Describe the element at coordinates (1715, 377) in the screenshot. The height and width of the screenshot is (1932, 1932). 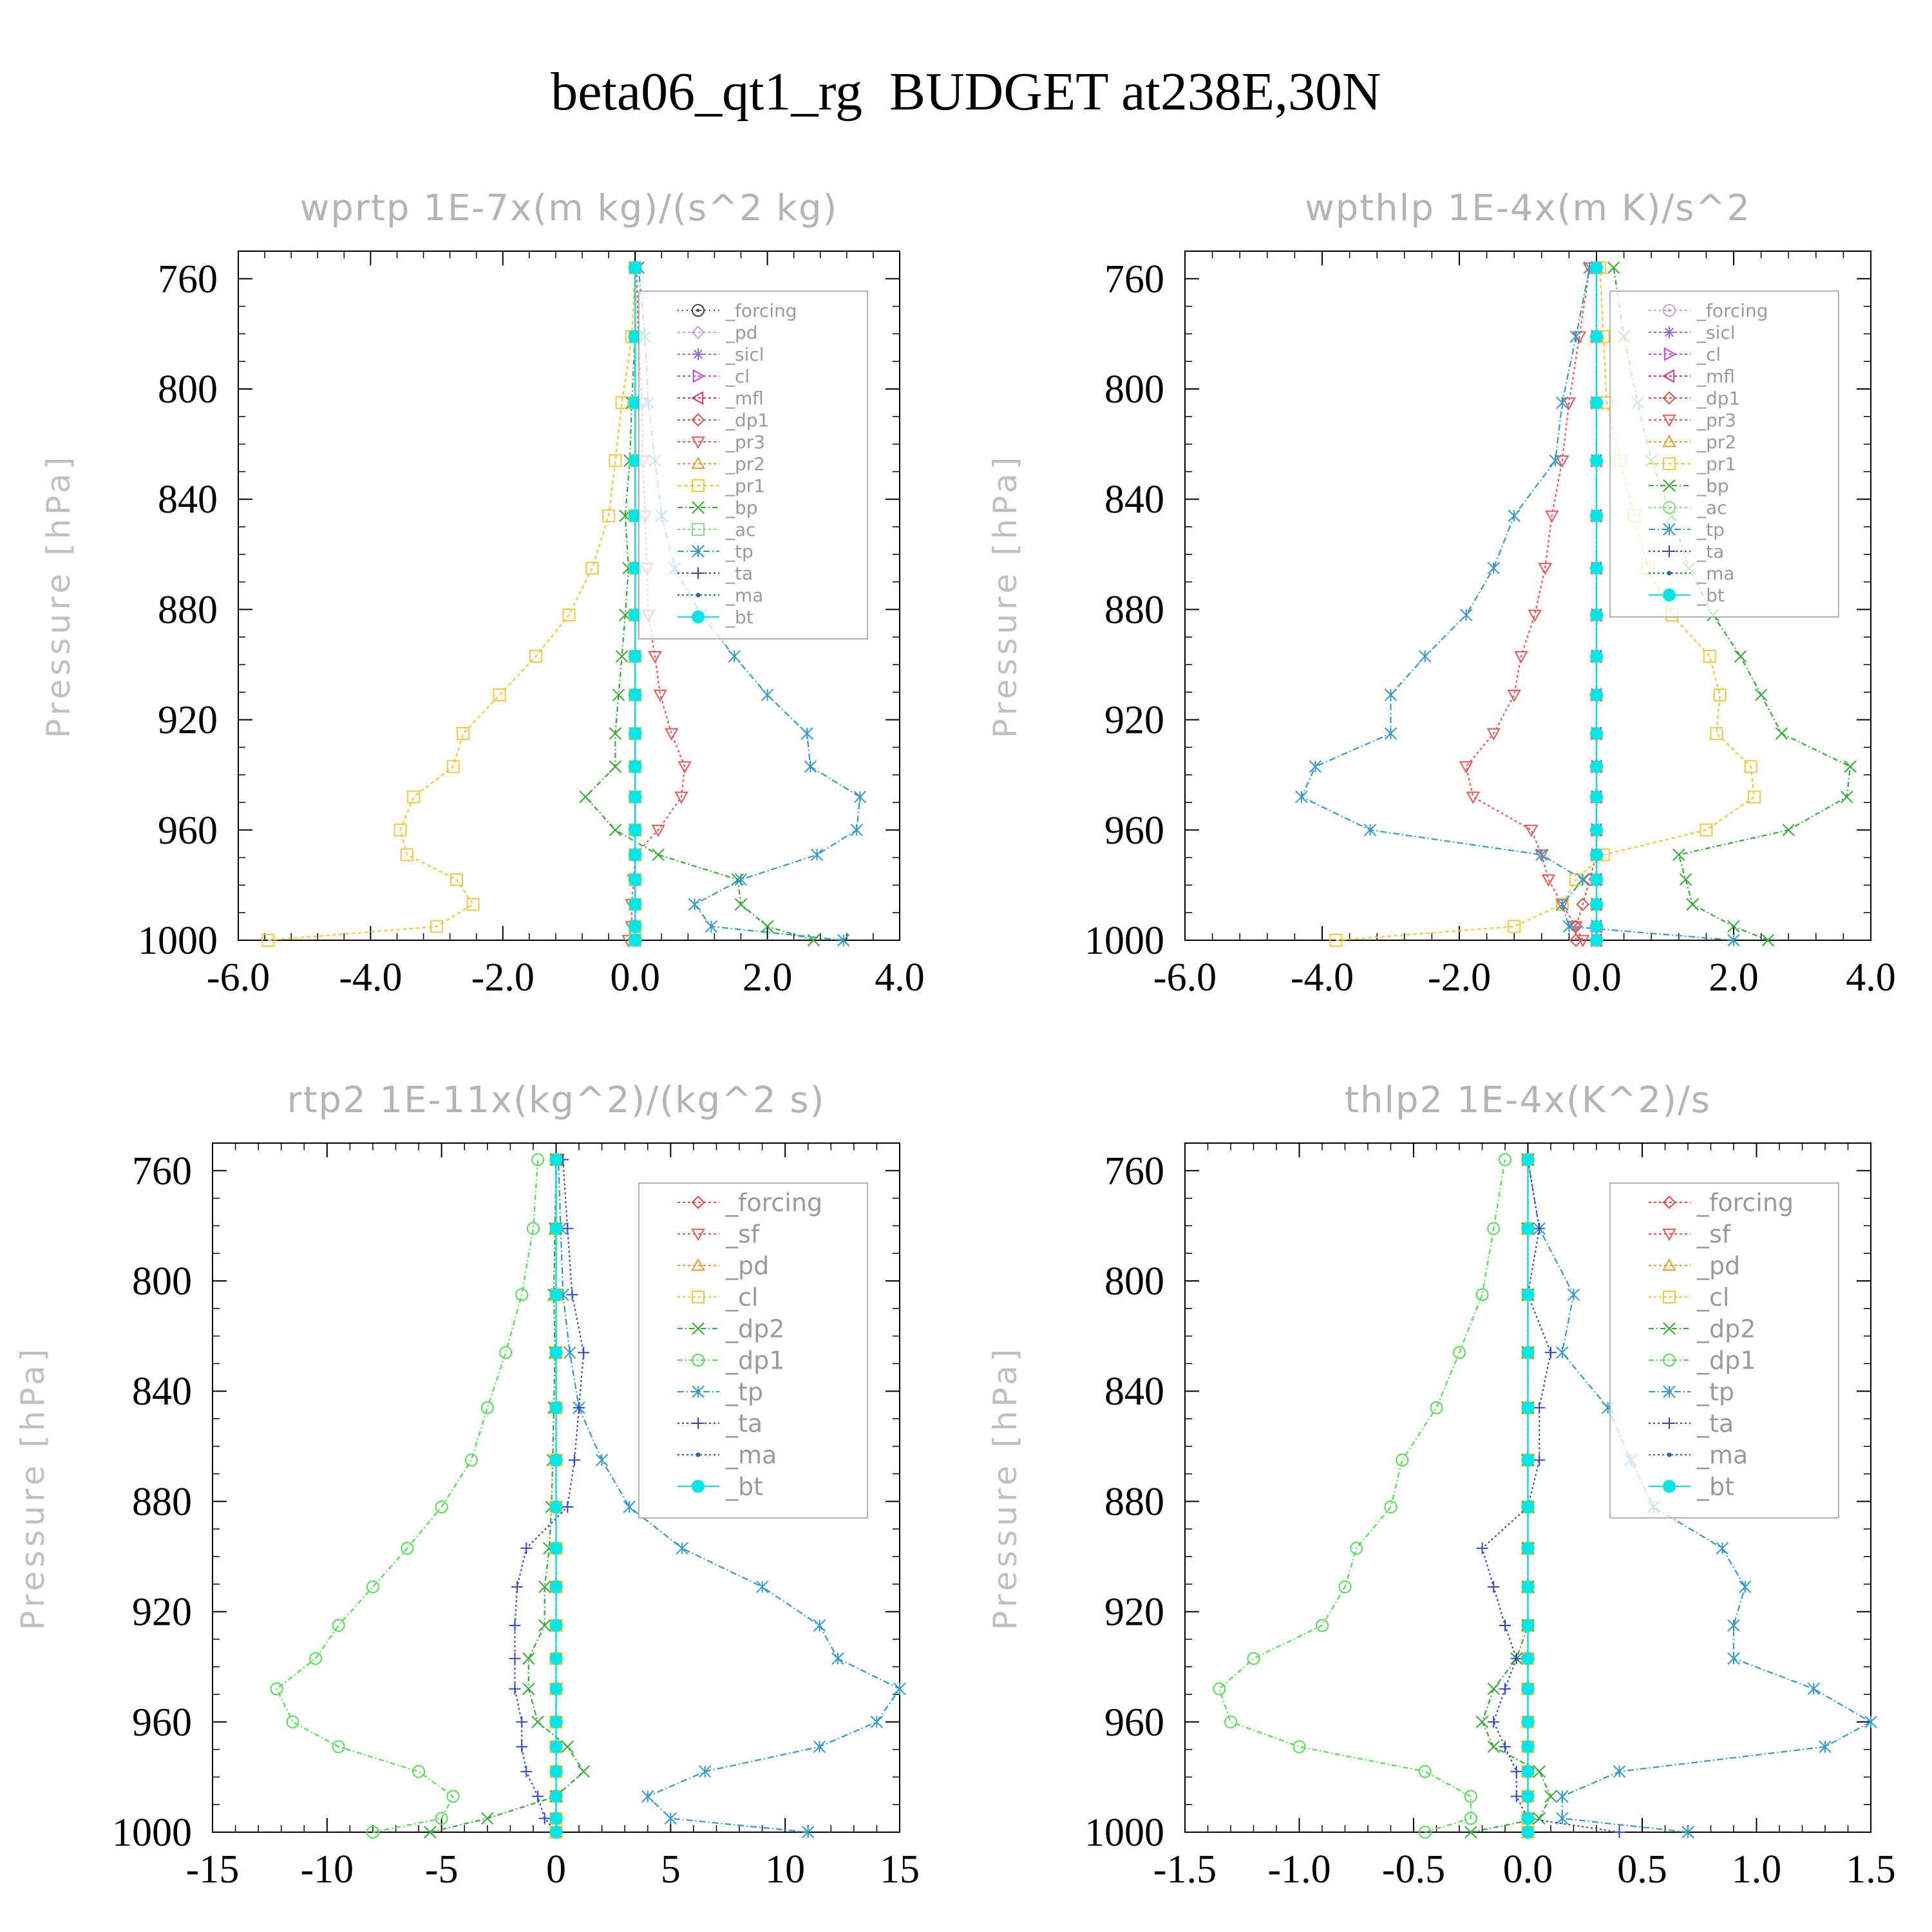
I see `legend-label: _mfl` at that location.